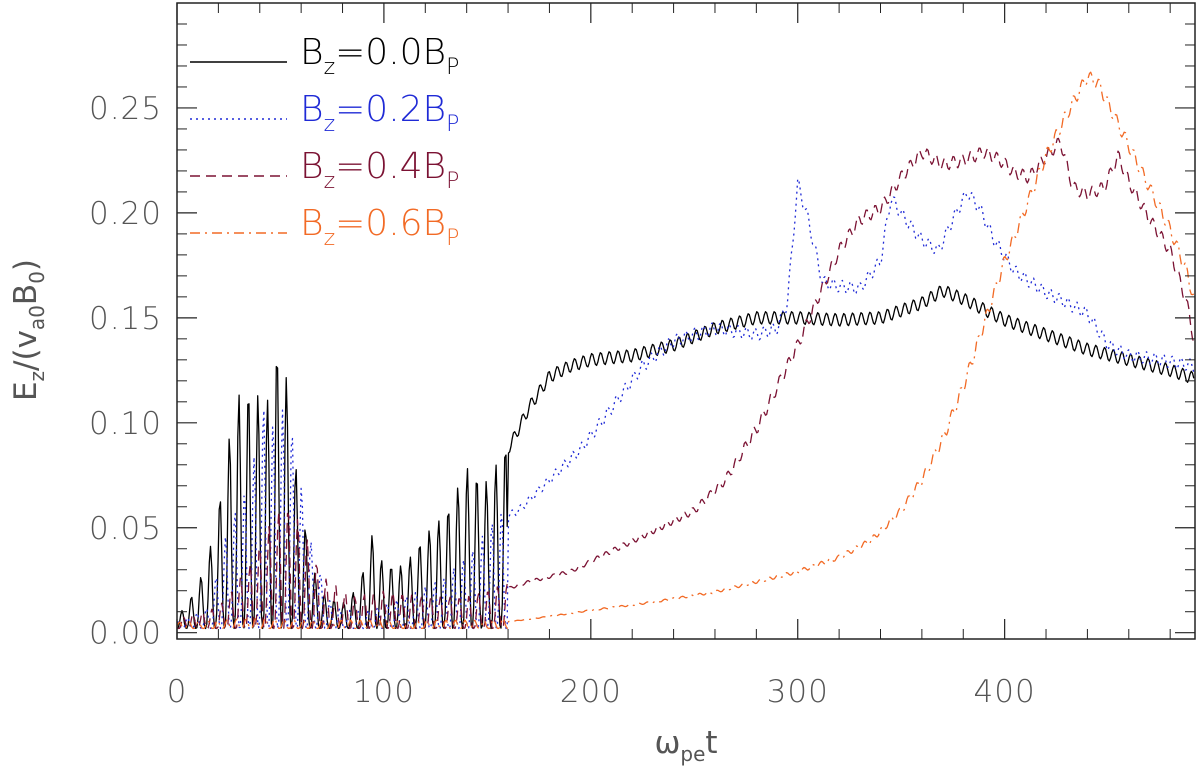 This screenshot has height=766, width=1200. I want to click on x-tick-label: 200, so click(591, 692).